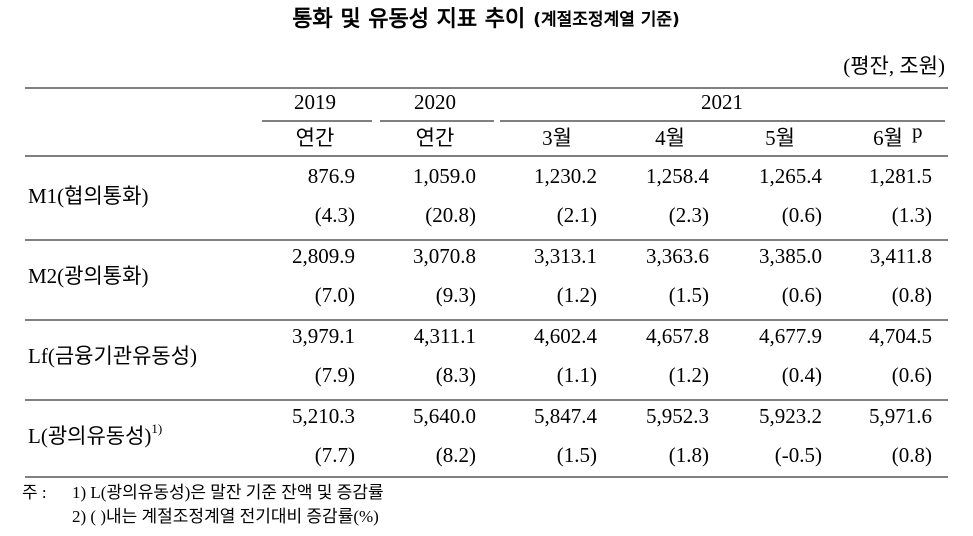  Describe the element at coordinates (677, 416) in the screenshot. I see `cell-value: 5,952.3` at that location.